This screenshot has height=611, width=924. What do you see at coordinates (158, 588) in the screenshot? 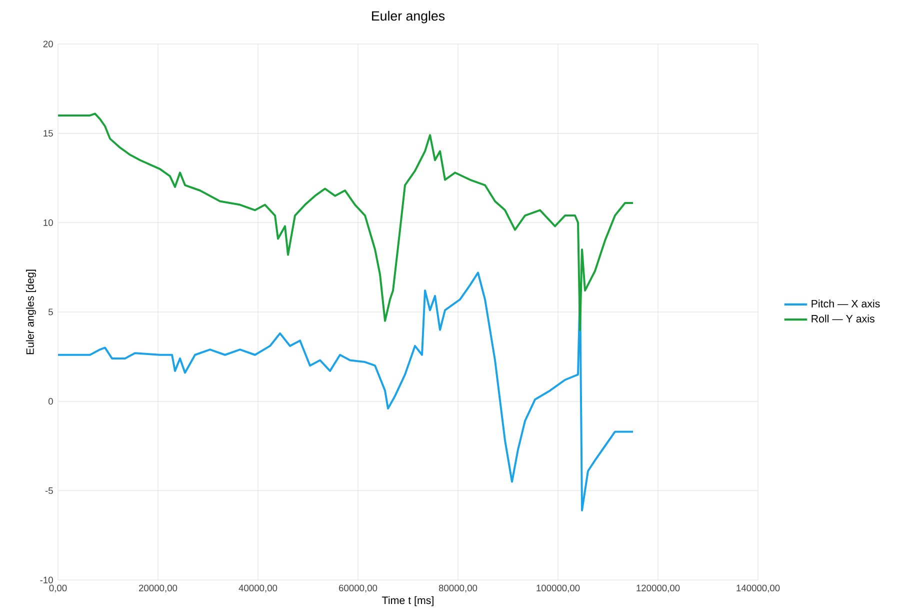
I see `x-tick-label: 20000,00` at bounding box center [158, 588].